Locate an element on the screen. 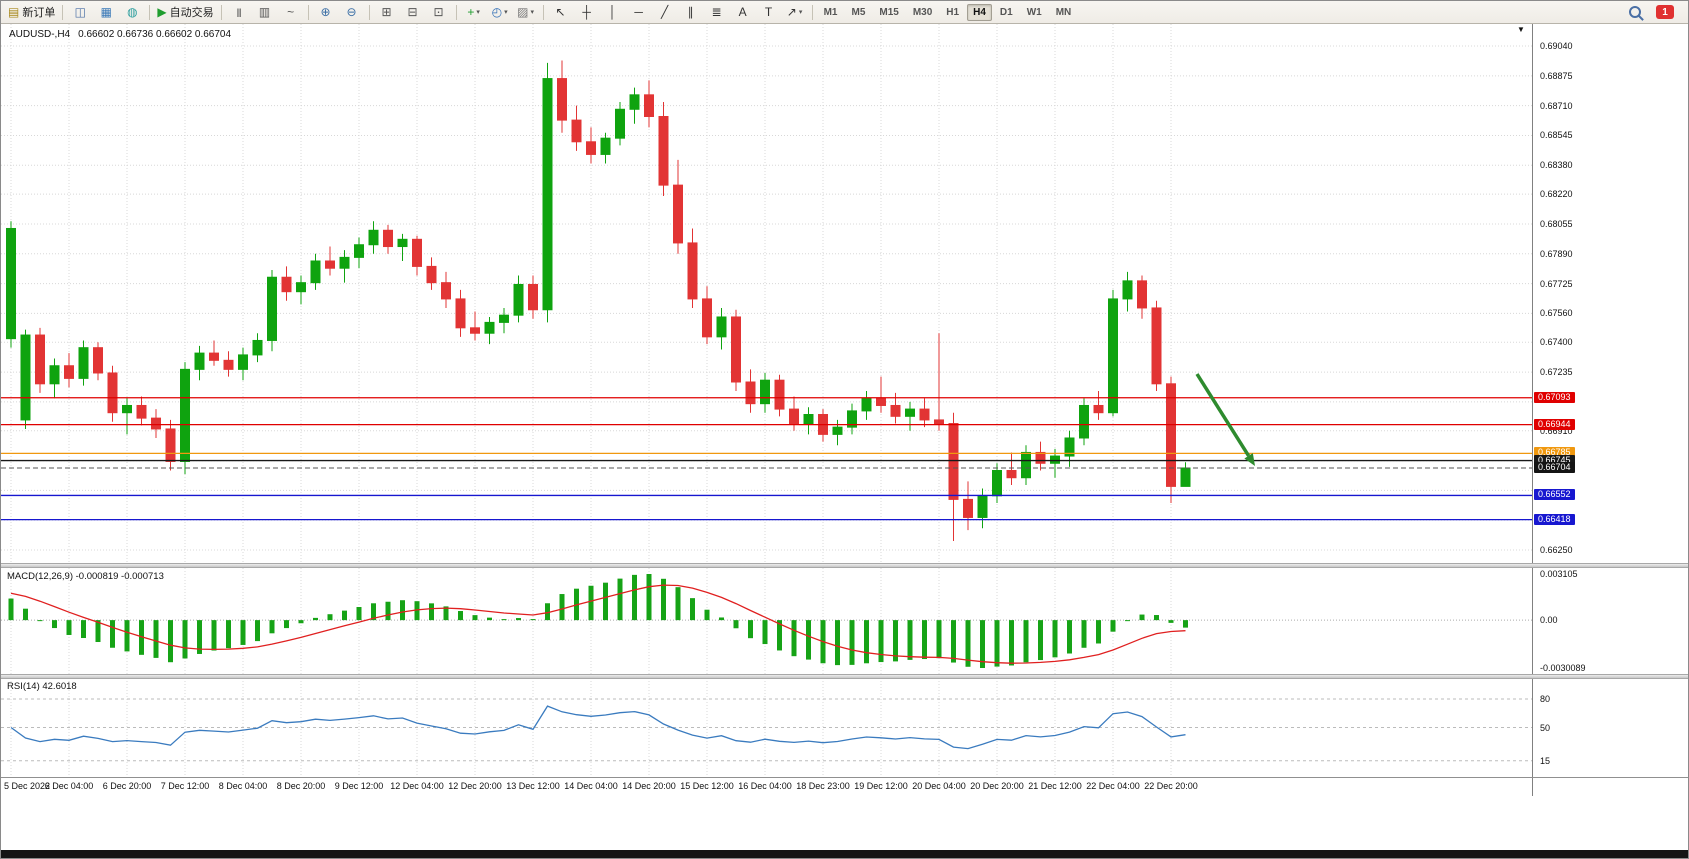  macd-scale-min: -0.0030089 is located at coordinates (1563, 668).